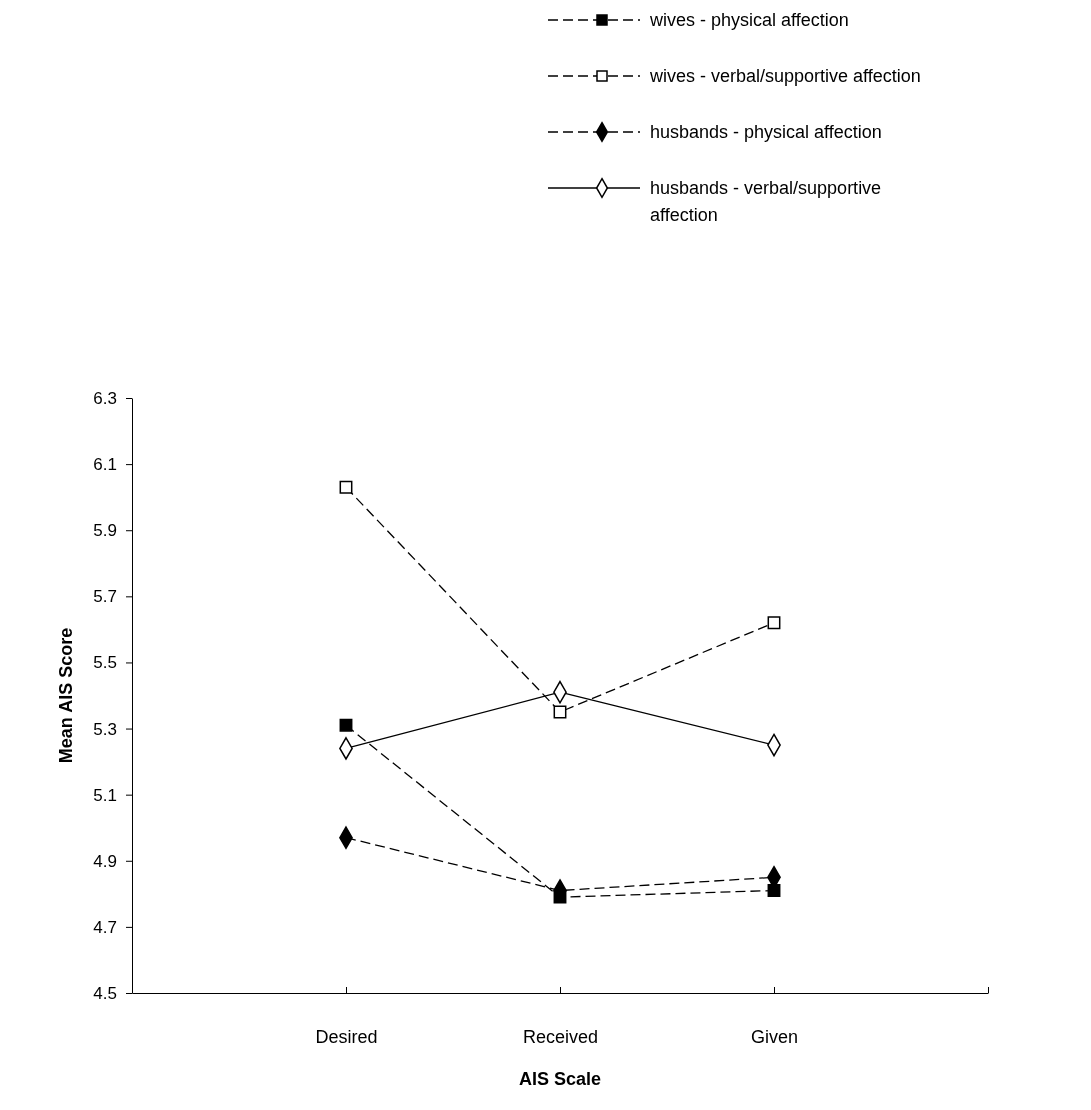 This screenshot has width=1091, height=1110. What do you see at coordinates (105, 795) in the screenshot?
I see `y-tick-label: 5.1` at bounding box center [105, 795].